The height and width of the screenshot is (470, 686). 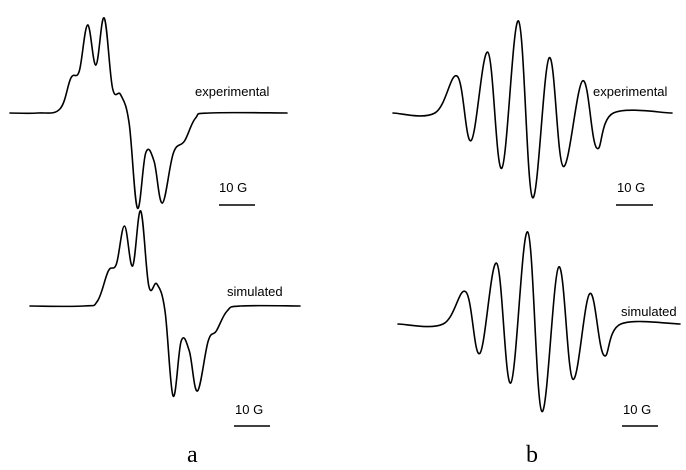 What do you see at coordinates (649, 311) in the screenshot?
I see `panel-b-simulated-label: simulated` at bounding box center [649, 311].